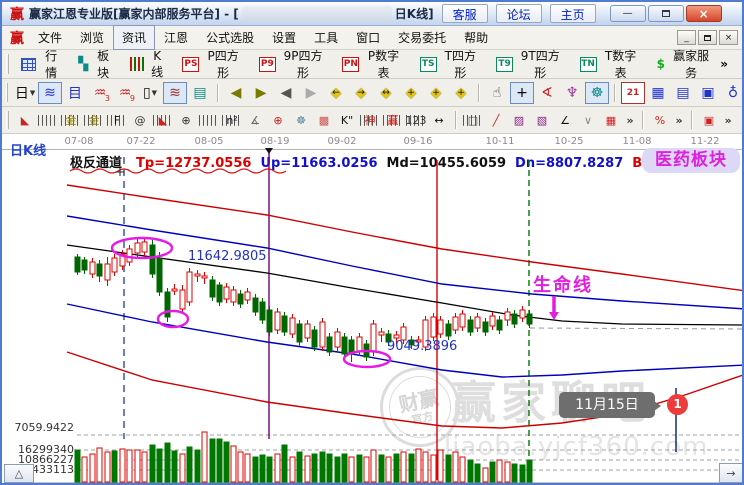  I want to click on tool-zoom-in-diamond: ◆ +, so click(436, 93).